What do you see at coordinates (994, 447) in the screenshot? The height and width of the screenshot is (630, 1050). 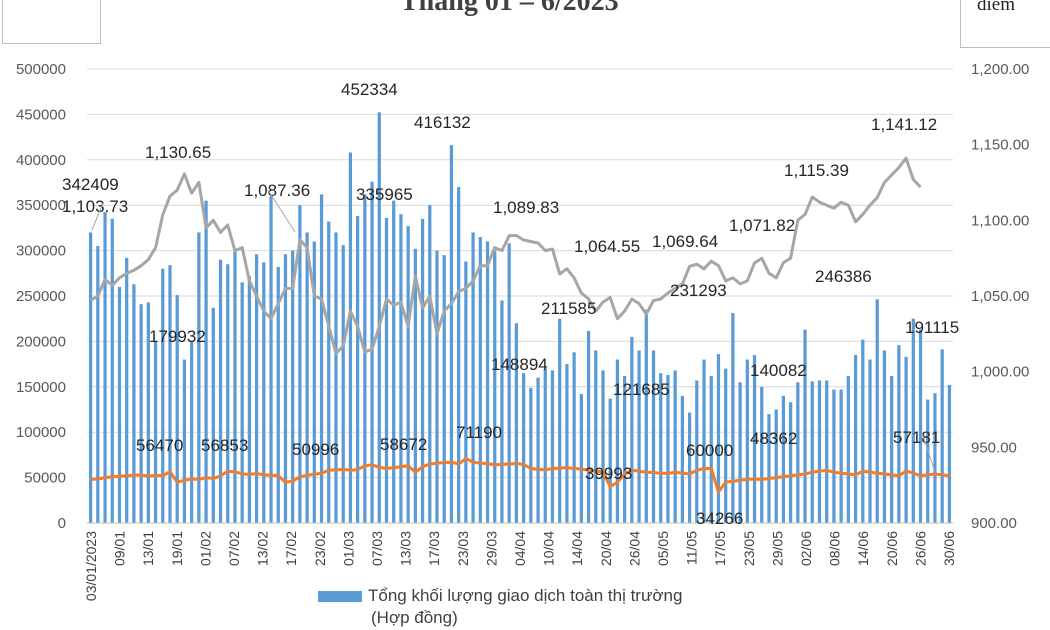 I see `right-axis-tick: 950.00` at bounding box center [994, 447].